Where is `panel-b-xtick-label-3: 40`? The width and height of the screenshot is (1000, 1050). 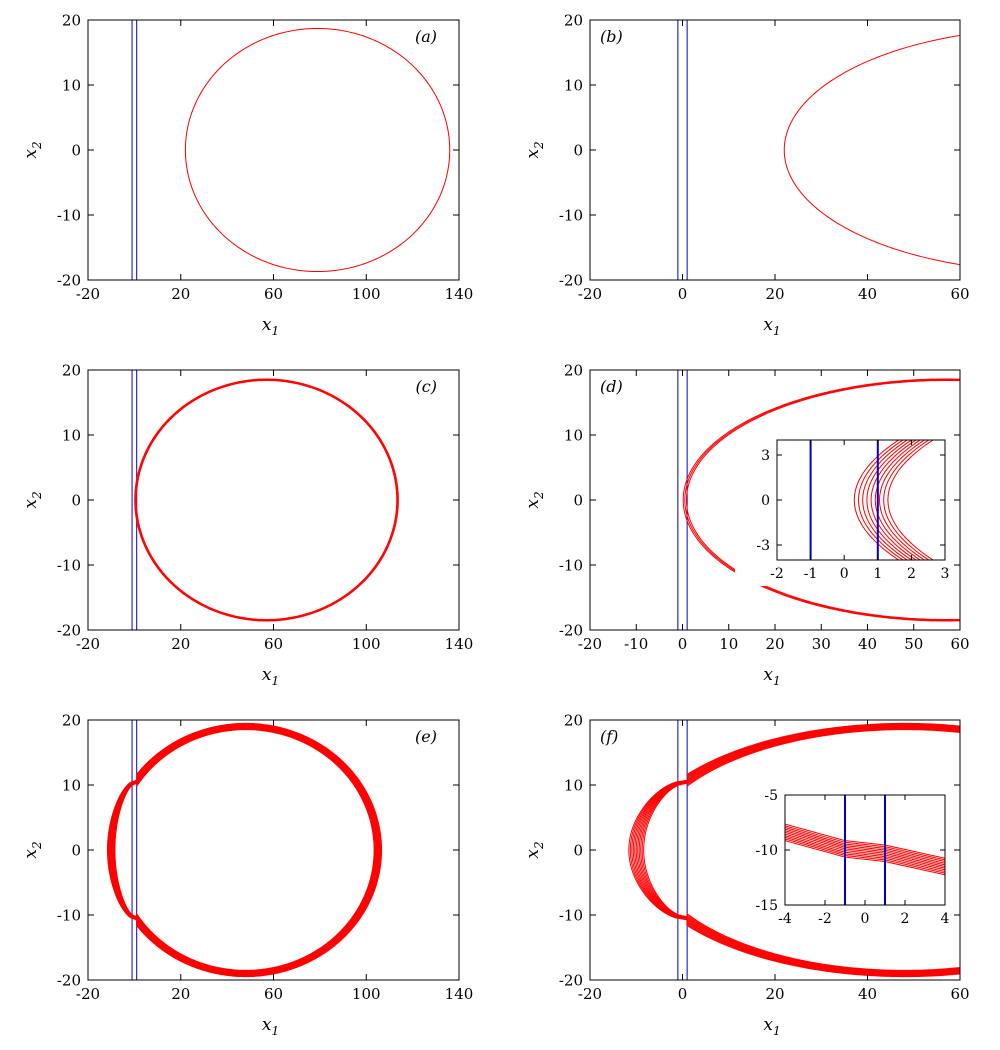 panel-b-xtick-label-3: 40 is located at coordinates (867, 294).